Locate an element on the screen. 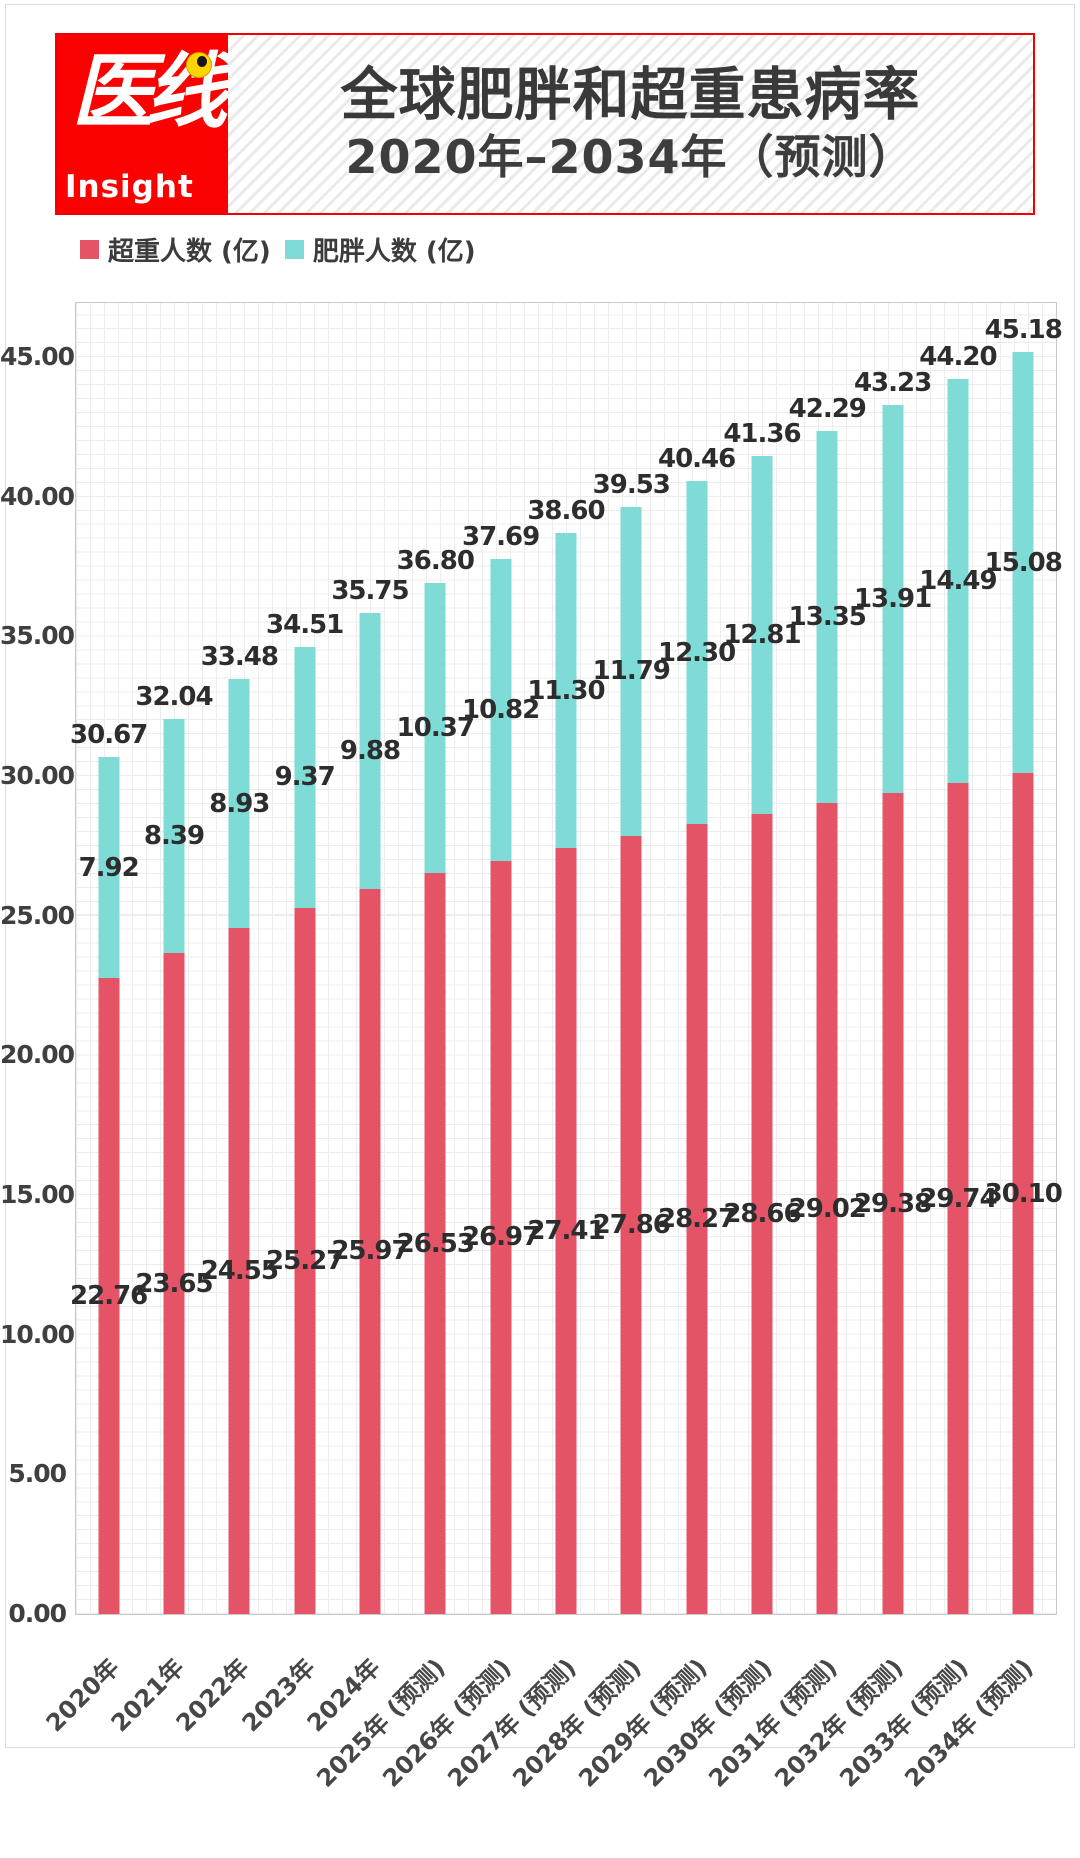 This screenshot has width=1080, height=1858. obese-value-label: 10.37 is located at coordinates (435, 728).